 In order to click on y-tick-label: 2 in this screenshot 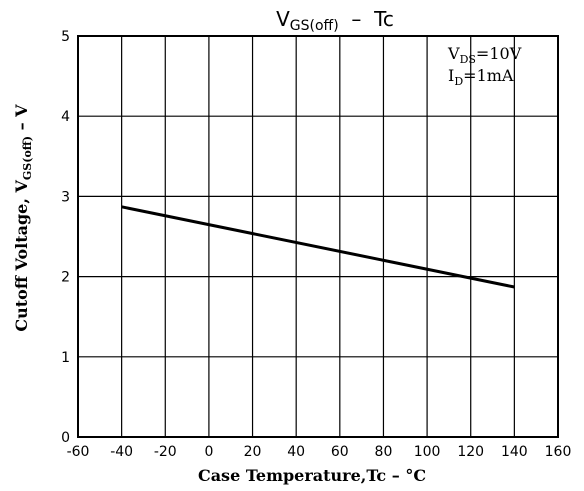, I will do `click(65, 278)`.